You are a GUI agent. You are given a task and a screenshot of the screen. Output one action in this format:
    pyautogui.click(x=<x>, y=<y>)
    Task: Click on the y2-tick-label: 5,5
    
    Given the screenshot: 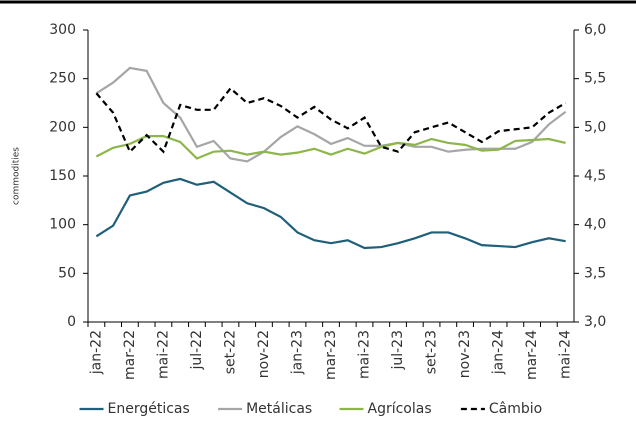 What is the action you would take?
    pyautogui.click(x=595, y=79)
    